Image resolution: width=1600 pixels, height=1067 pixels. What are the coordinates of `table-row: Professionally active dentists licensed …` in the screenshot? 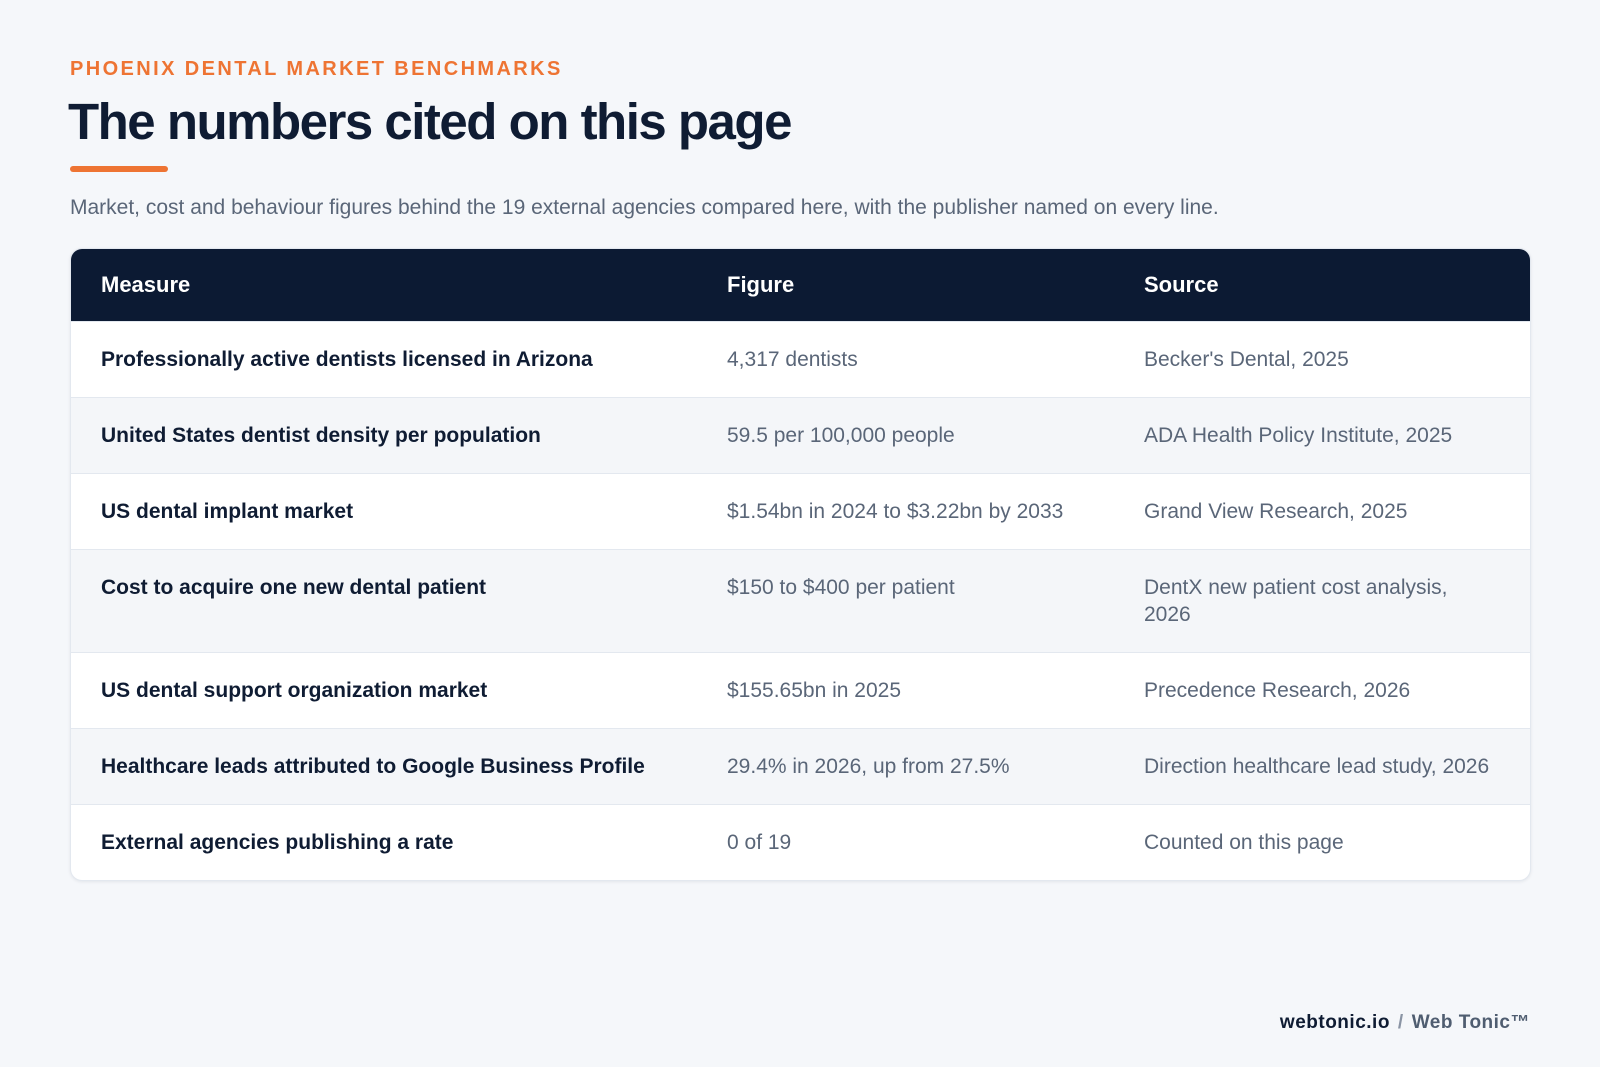 It's located at (800, 359).